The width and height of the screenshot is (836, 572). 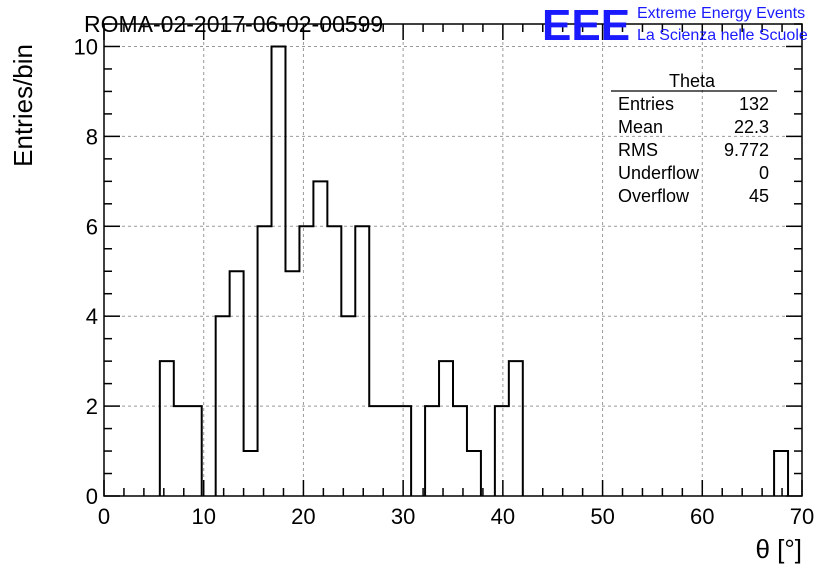 What do you see at coordinates (764, 173) in the screenshot?
I see `stats-value-underflow: 0` at bounding box center [764, 173].